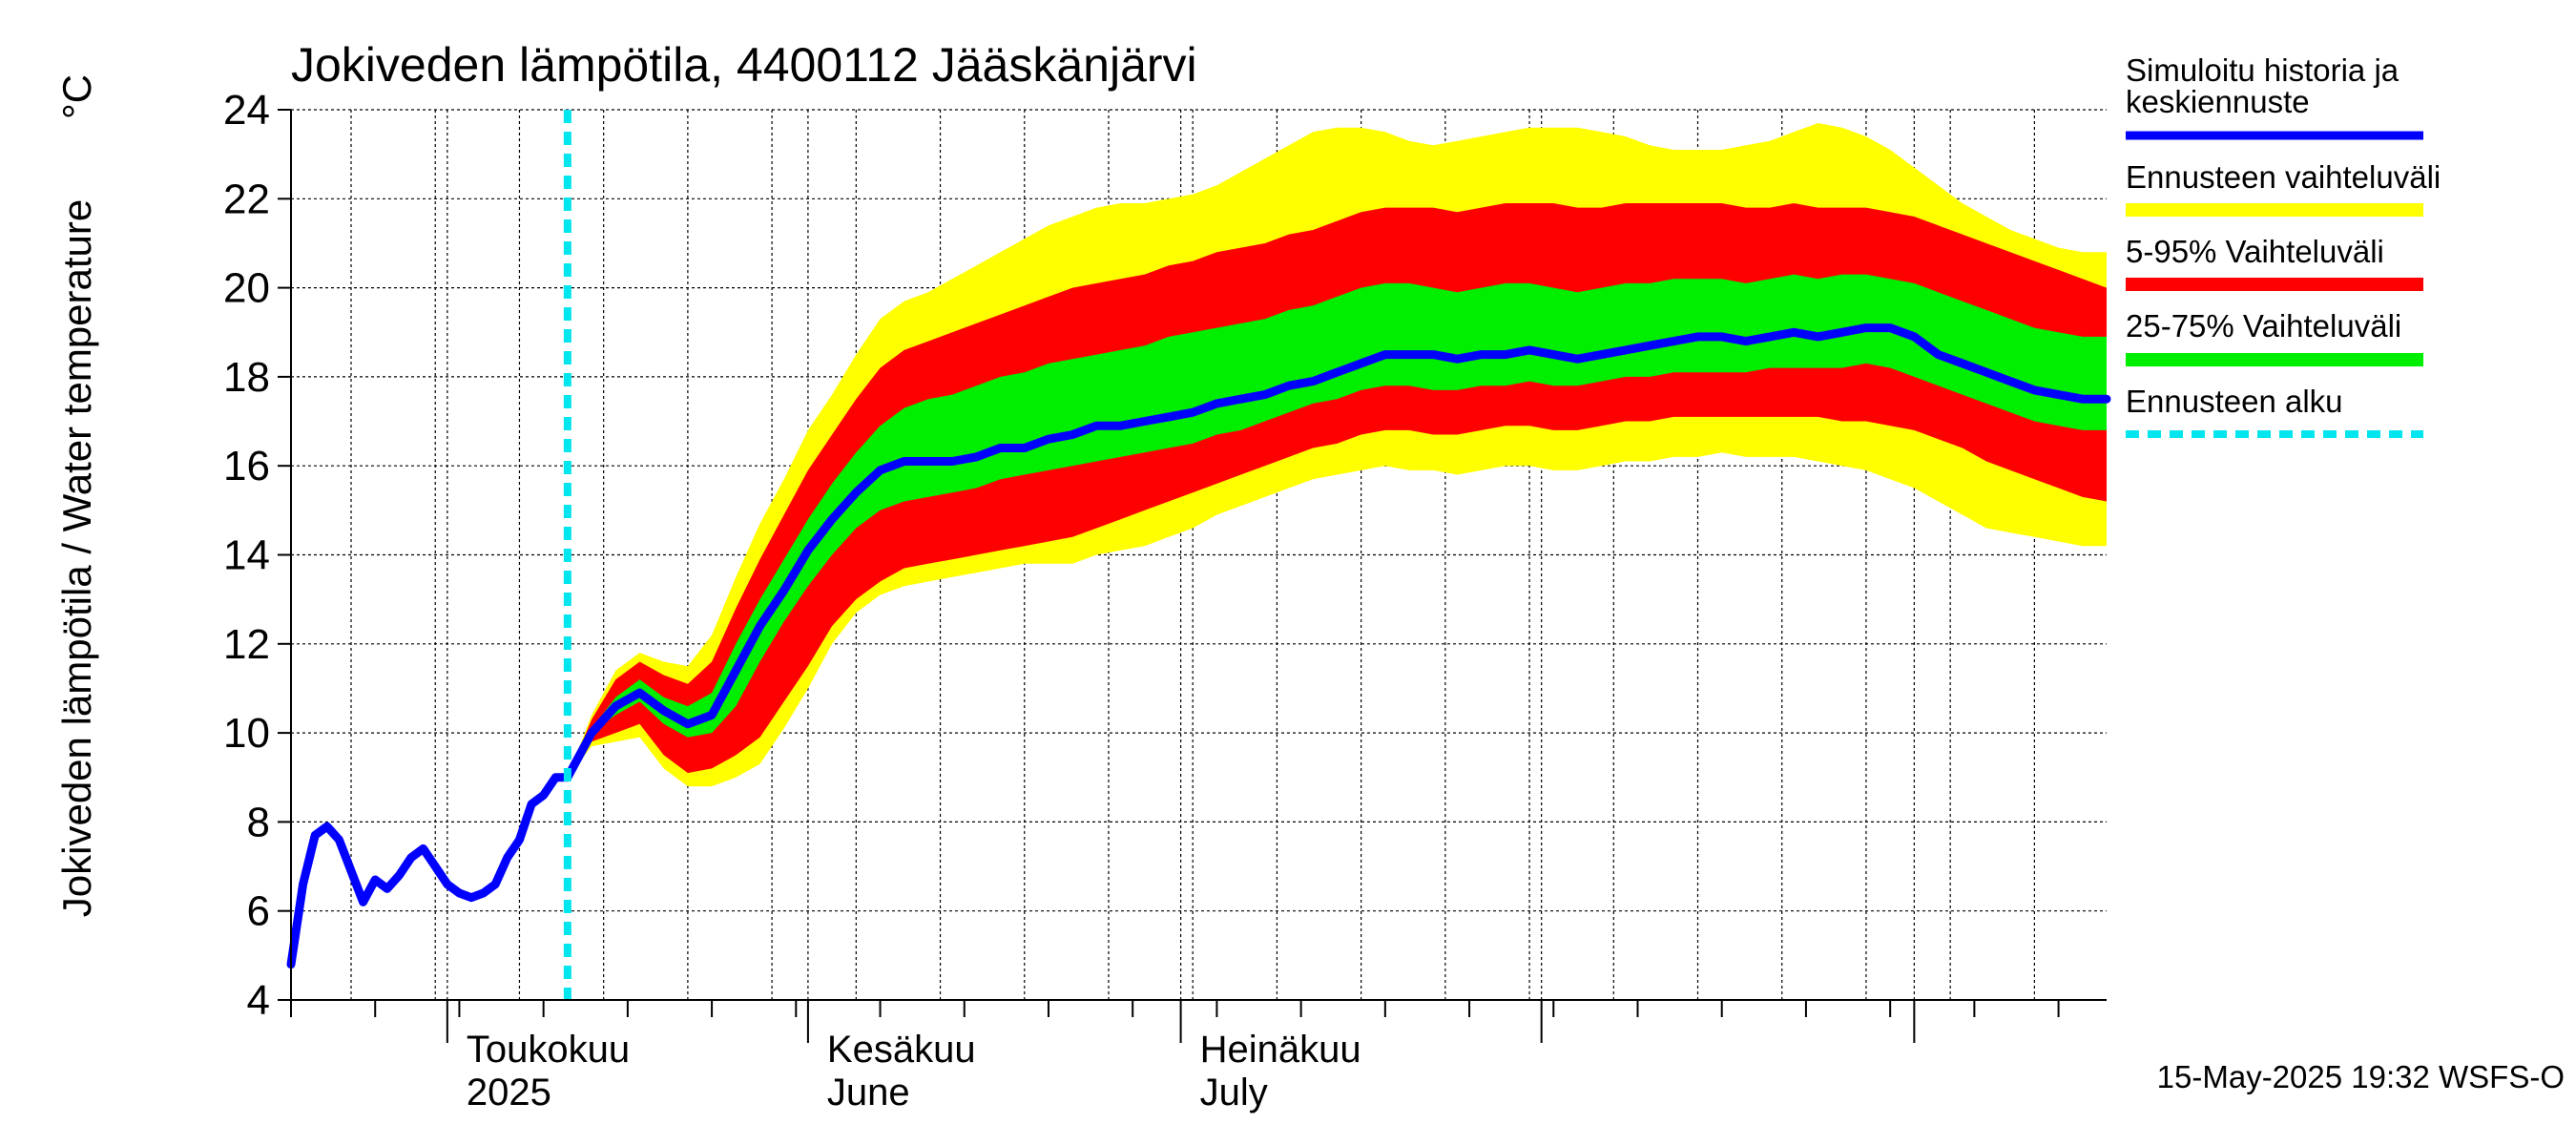 This screenshot has height=1145, width=2576. What do you see at coordinates (258, 822) in the screenshot?
I see `y-tick-label: 8` at bounding box center [258, 822].